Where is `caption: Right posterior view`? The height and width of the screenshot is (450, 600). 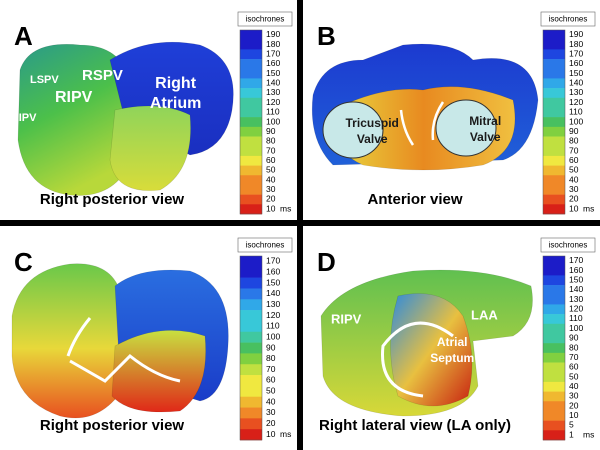
caption: Right posterior view is located at coordinates (112, 425).